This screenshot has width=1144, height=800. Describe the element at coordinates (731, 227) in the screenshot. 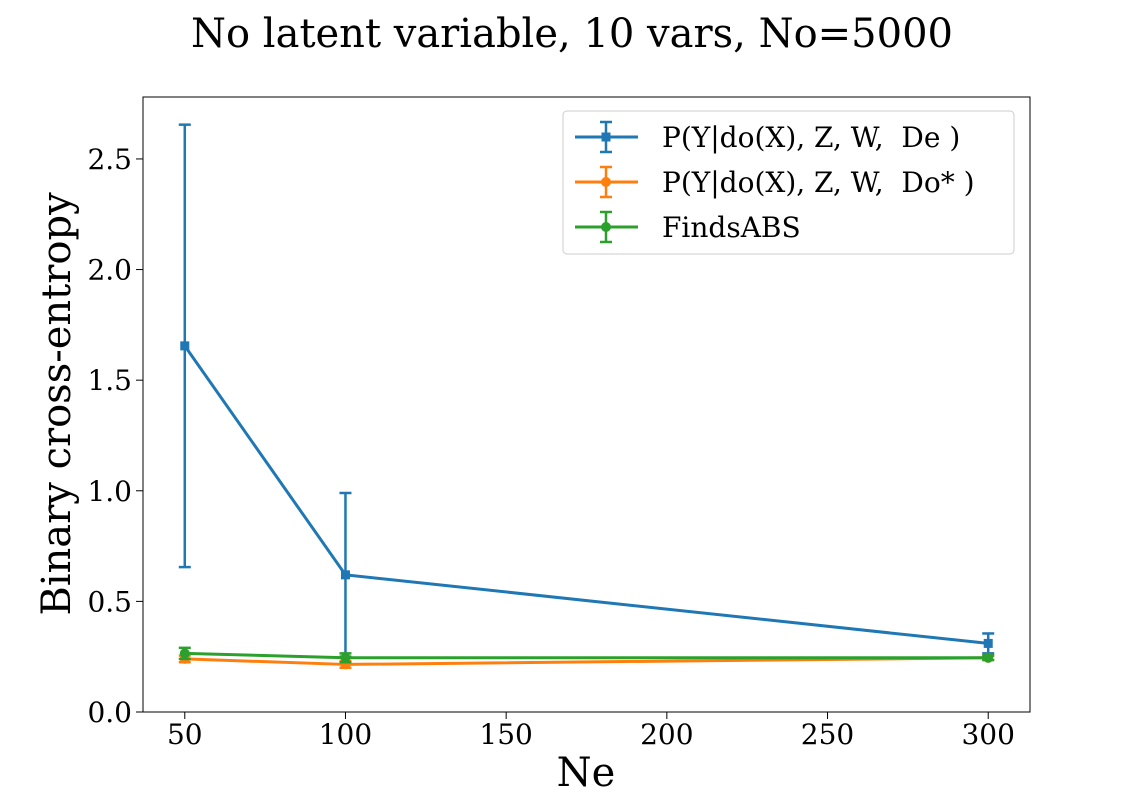

I see `legend-label: FindsABS` at that location.